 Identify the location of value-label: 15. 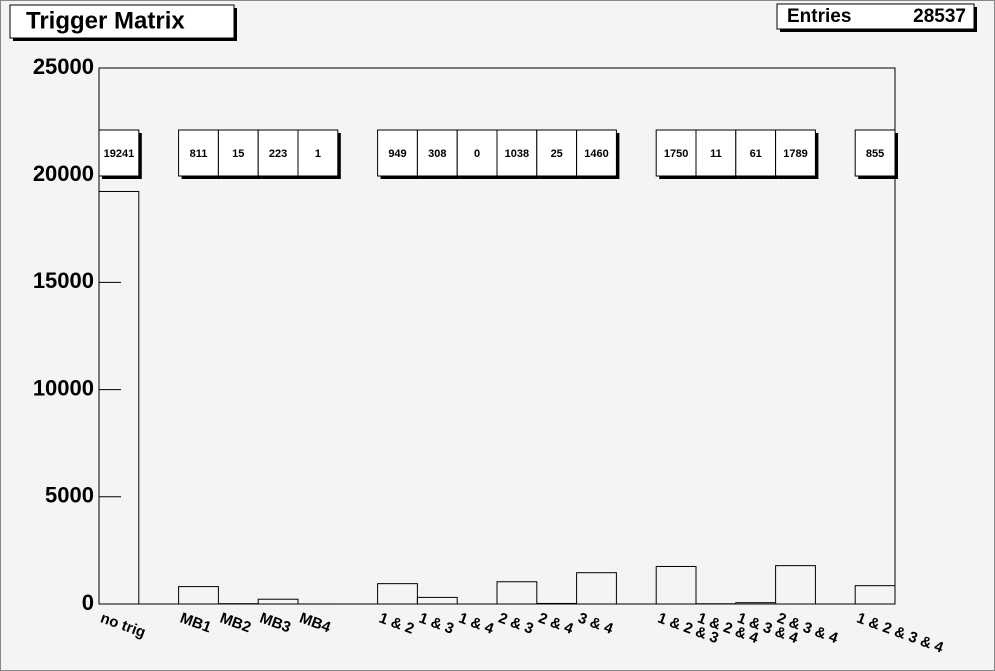
(238, 154).